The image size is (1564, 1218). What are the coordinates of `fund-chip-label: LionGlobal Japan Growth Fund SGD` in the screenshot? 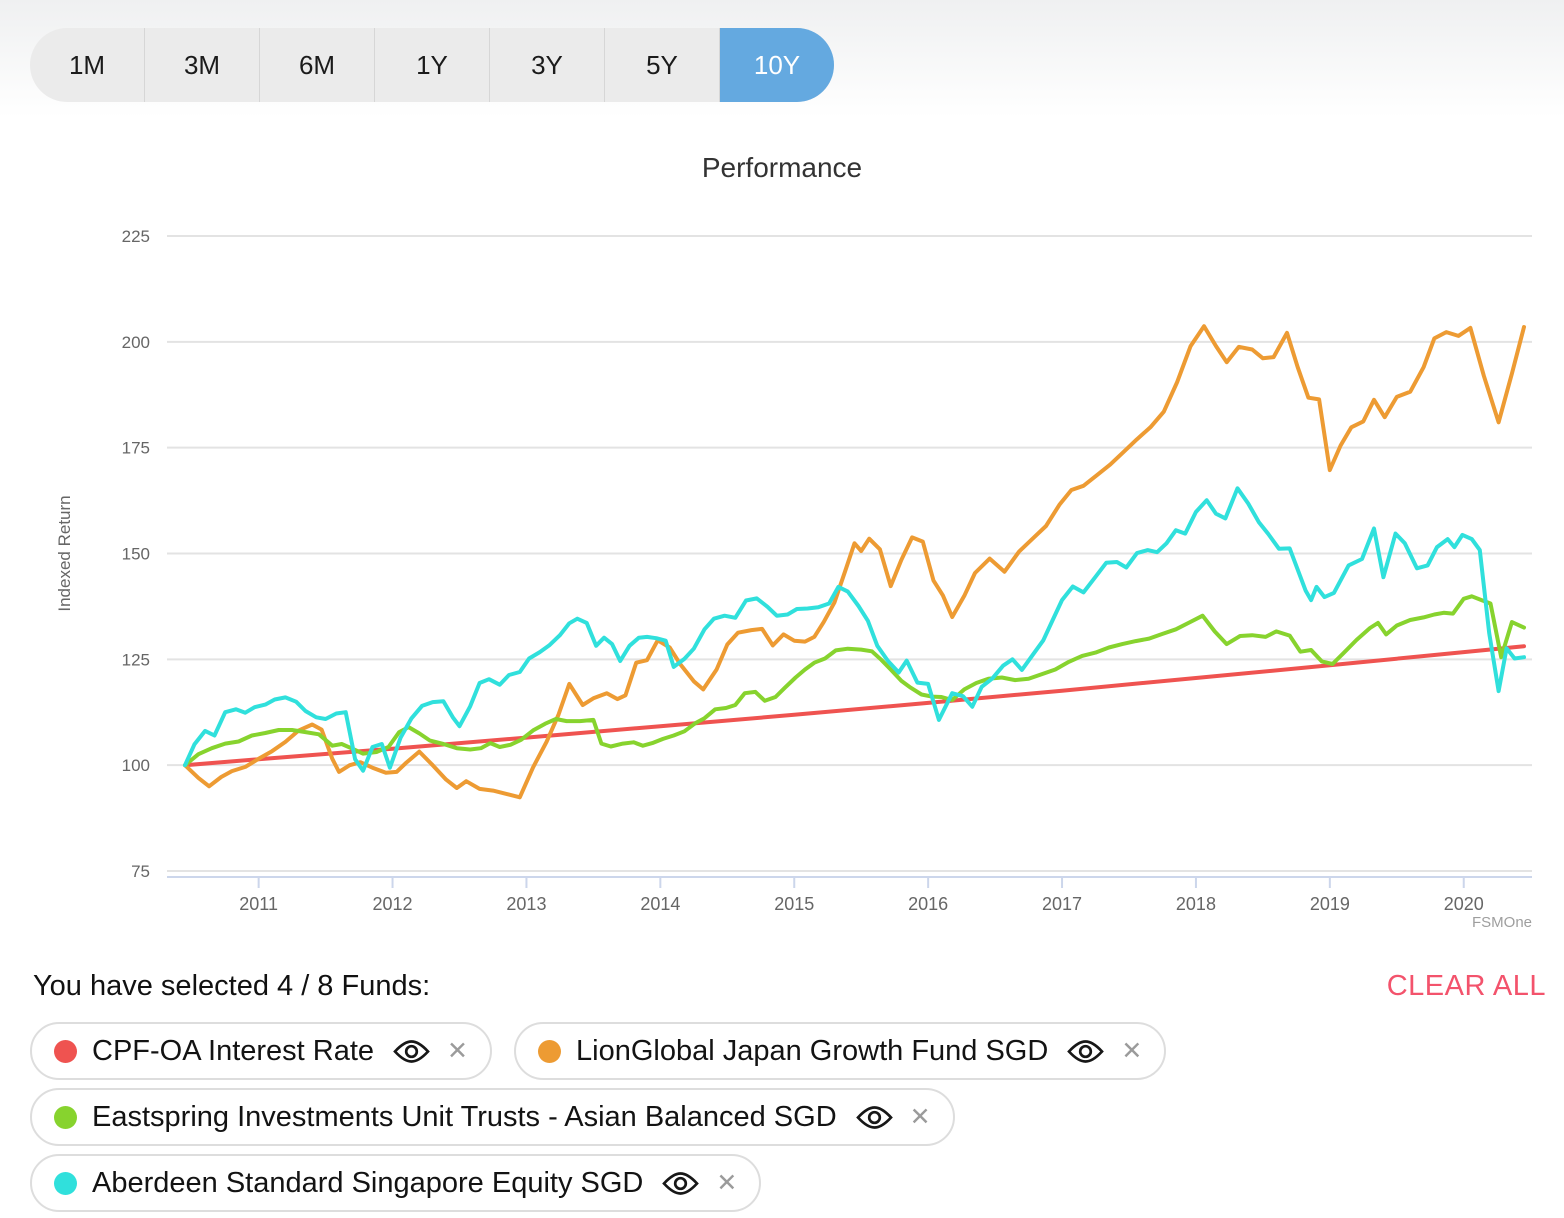 It's located at (812, 1050).